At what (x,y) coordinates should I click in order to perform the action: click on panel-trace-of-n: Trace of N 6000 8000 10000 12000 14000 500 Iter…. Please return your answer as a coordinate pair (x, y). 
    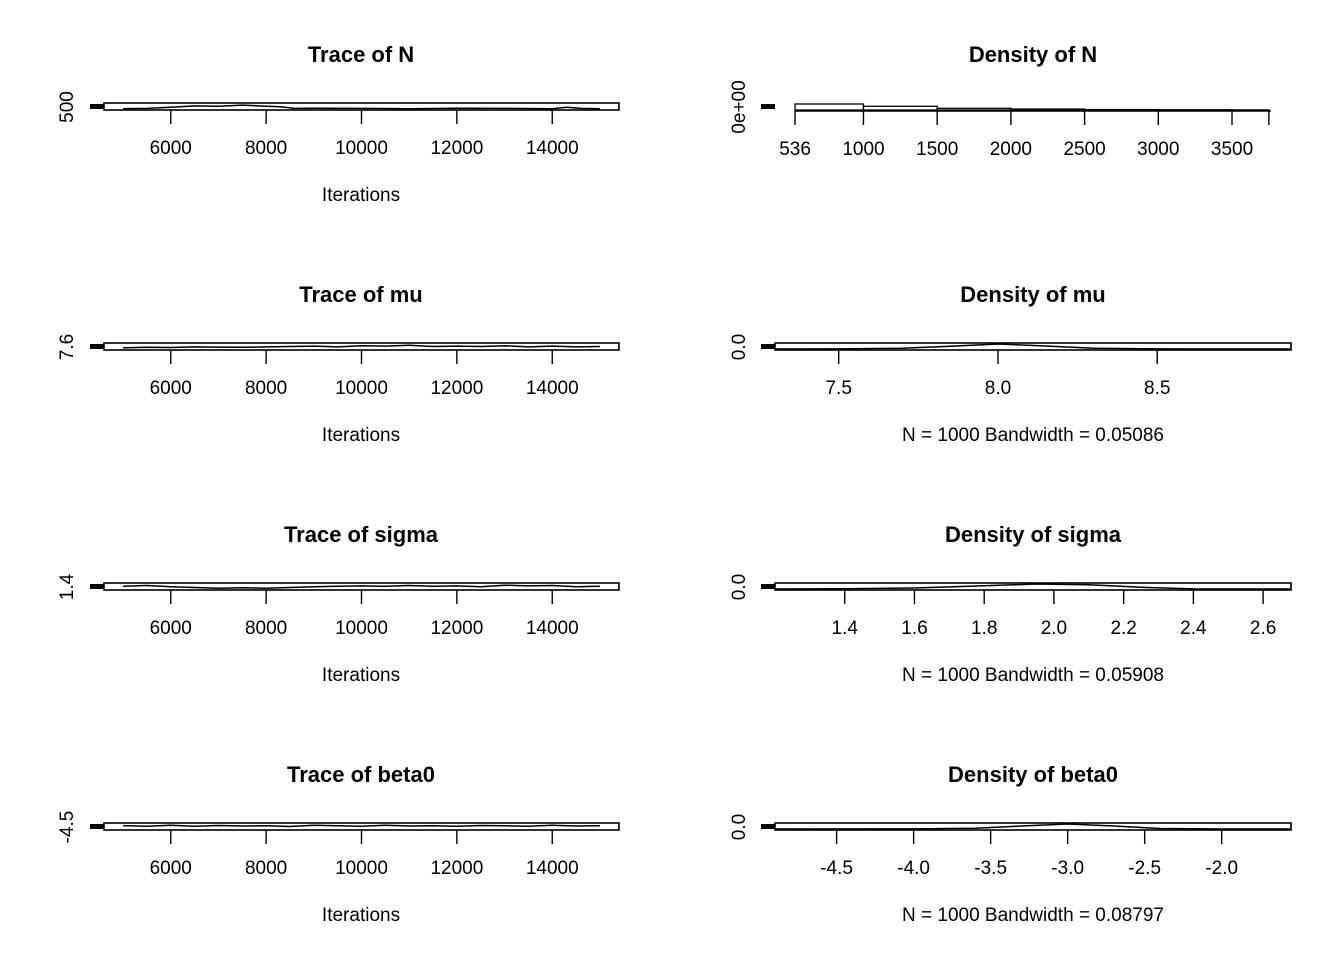
    Looking at the image, I should click on (338, 124).